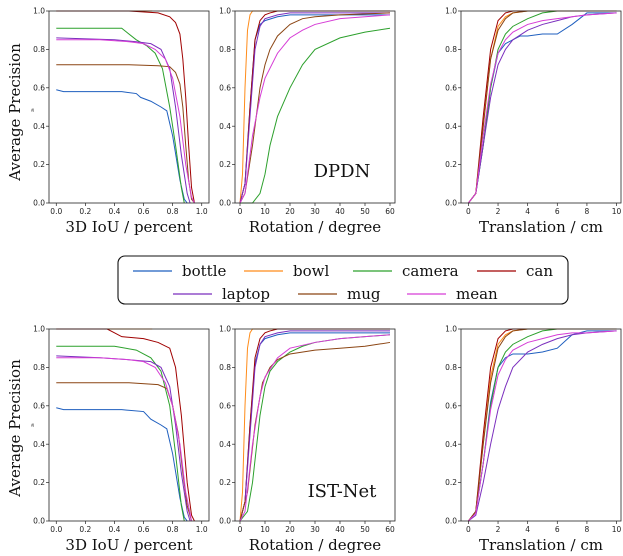 Image resolution: width=623 pixels, height=556 pixels. What do you see at coordinates (539, 271) in the screenshot?
I see `legend-label-can: can` at bounding box center [539, 271].